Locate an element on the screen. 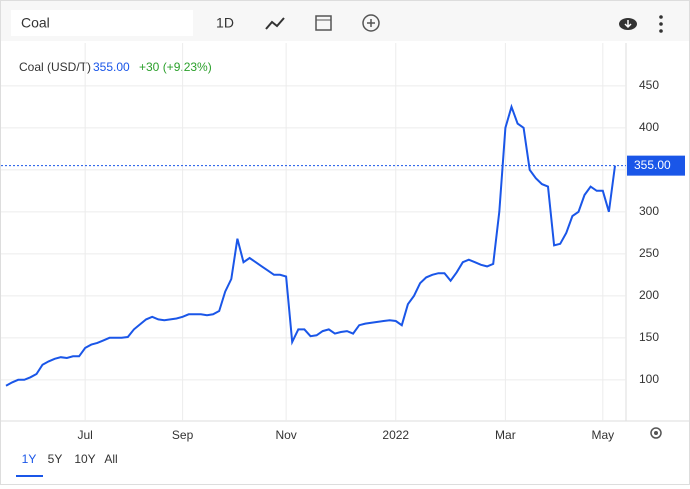 The height and width of the screenshot is (489, 690). x-tick-label: Mar is located at coordinates (505, 435).